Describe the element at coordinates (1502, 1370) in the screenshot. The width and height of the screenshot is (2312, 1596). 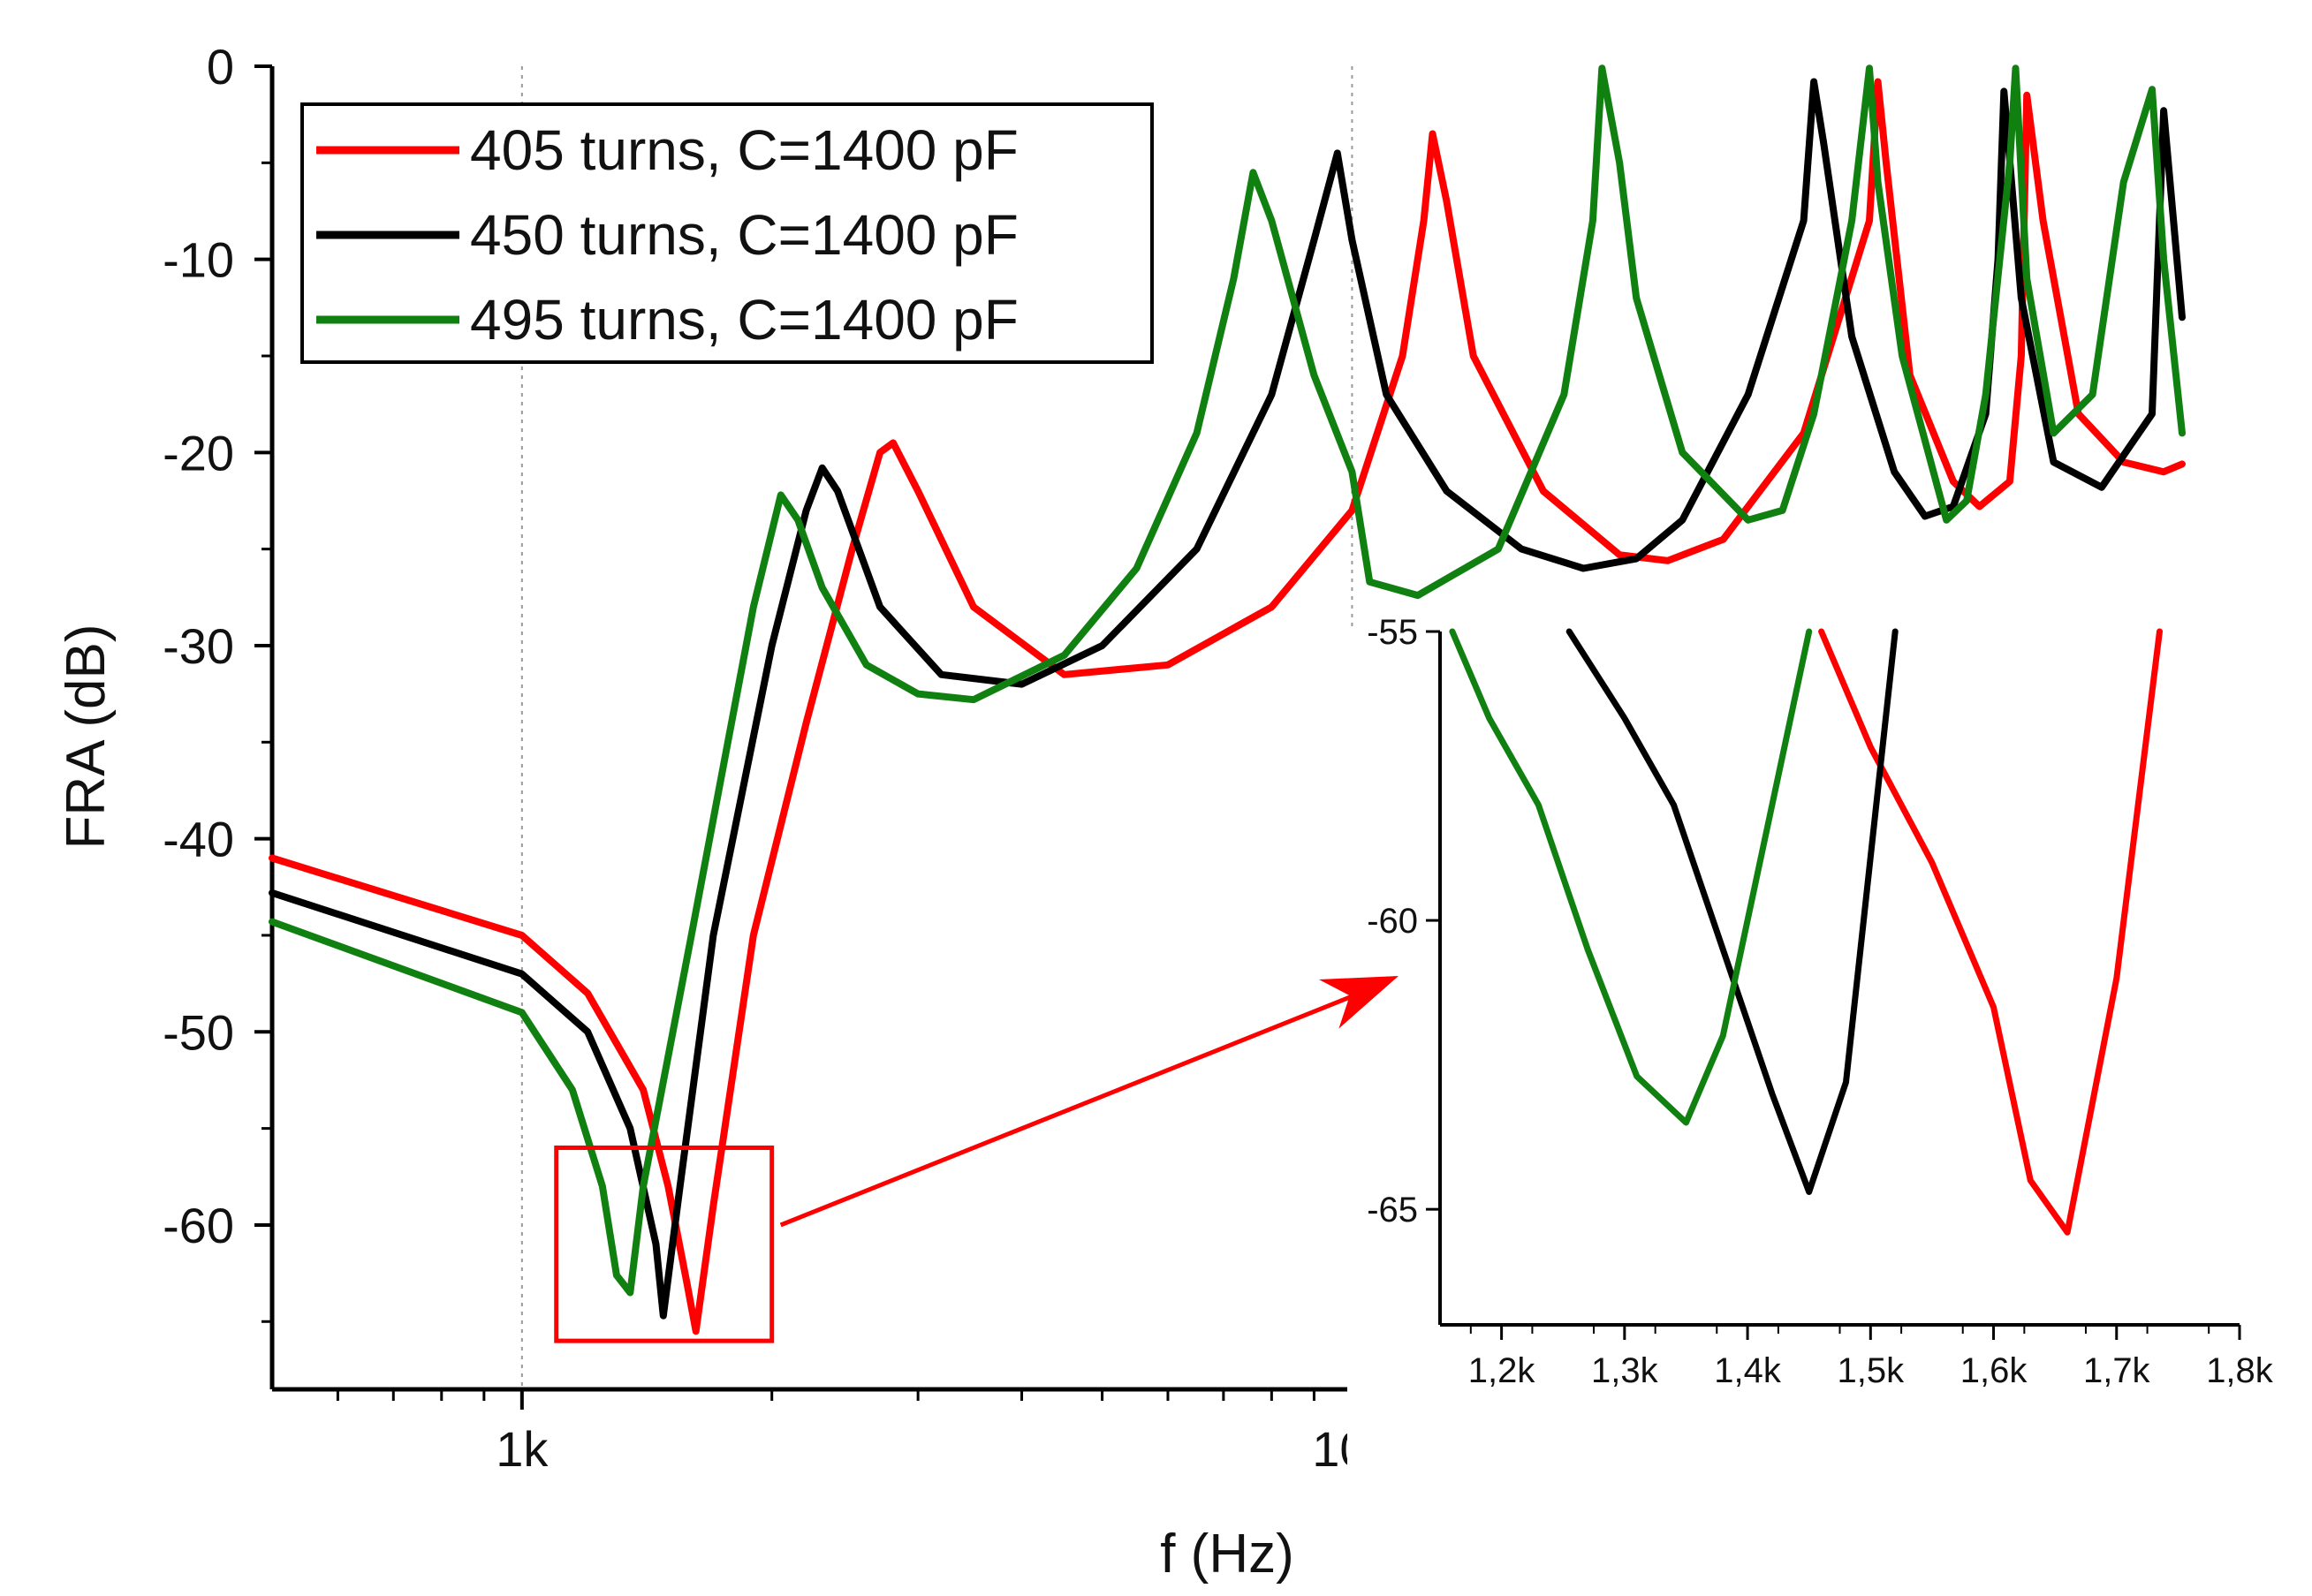
I see `inset-x-tick-label: 1,2k` at that location.